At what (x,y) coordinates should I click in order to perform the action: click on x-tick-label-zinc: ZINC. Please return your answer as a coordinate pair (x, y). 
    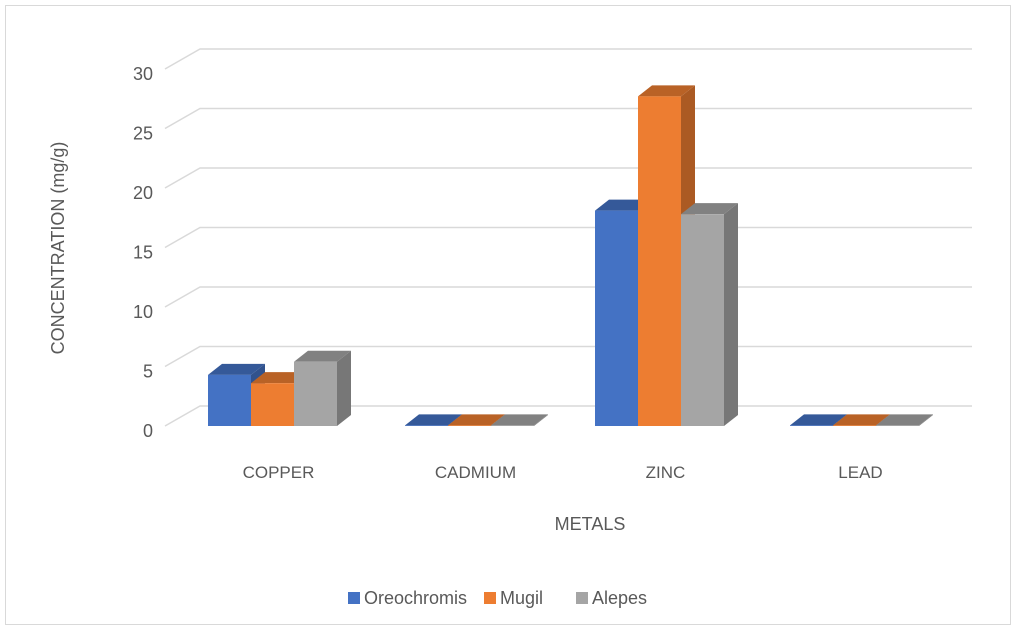
    Looking at the image, I should click on (666, 472).